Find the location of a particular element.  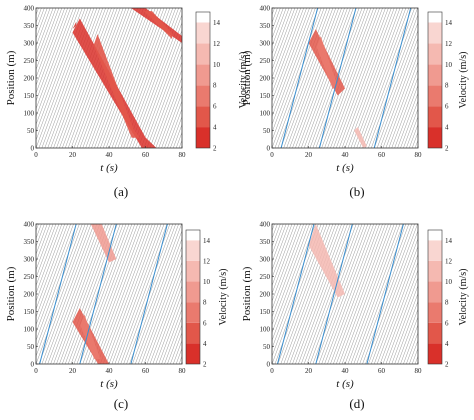

colorbar-tick-label: 4 is located at coordinates (447, 344).